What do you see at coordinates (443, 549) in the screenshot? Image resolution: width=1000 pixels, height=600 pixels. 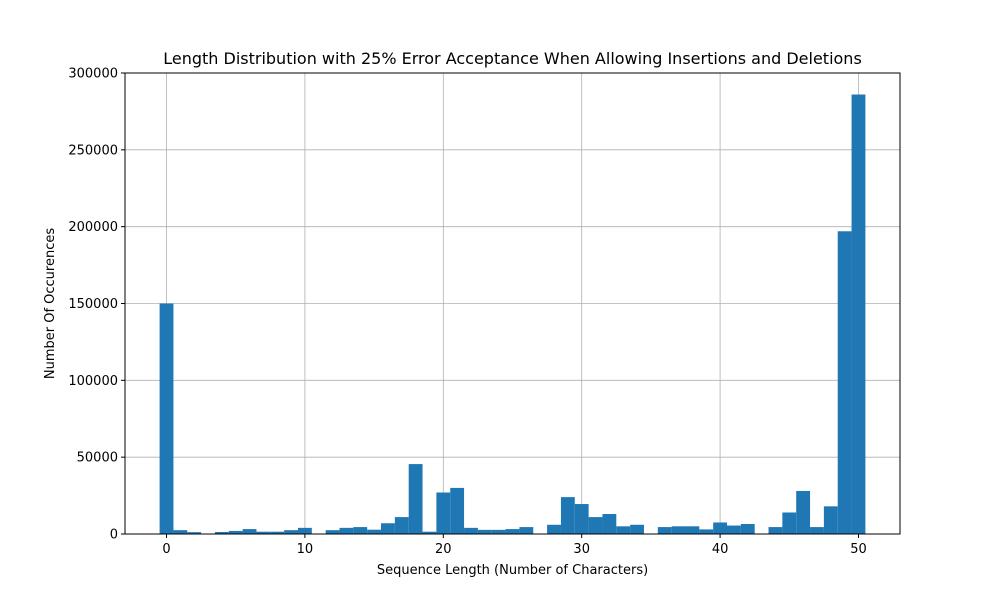 I see `x-tick-label: 20` at bounding box center [443, 549].